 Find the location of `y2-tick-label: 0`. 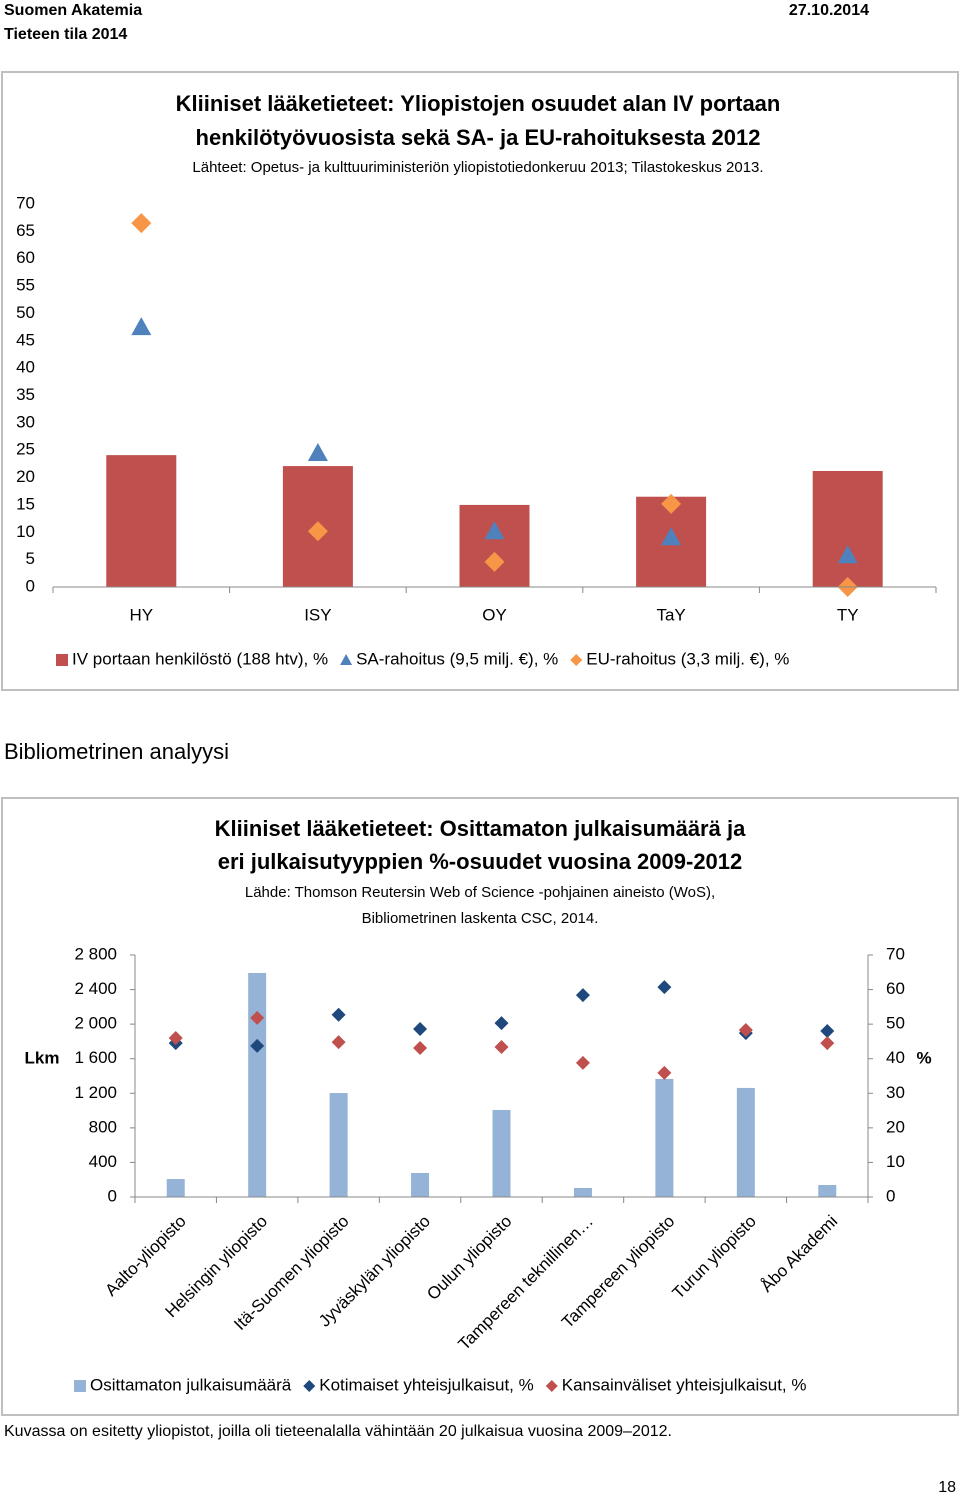

y2-tick-label: 0 is located at coordinates (890, 1195).